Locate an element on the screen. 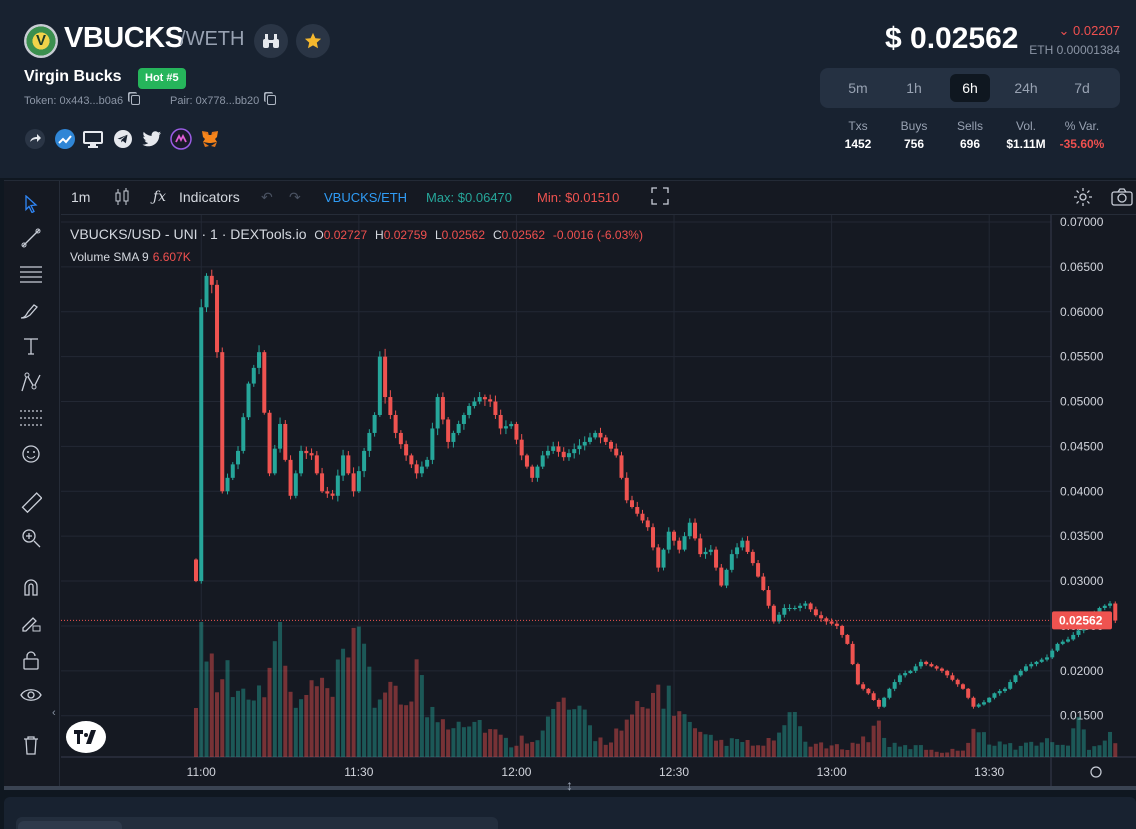 The width and height of the screenshot is (1136, 829). current-price-tag is located at coordinates (1082, 620).